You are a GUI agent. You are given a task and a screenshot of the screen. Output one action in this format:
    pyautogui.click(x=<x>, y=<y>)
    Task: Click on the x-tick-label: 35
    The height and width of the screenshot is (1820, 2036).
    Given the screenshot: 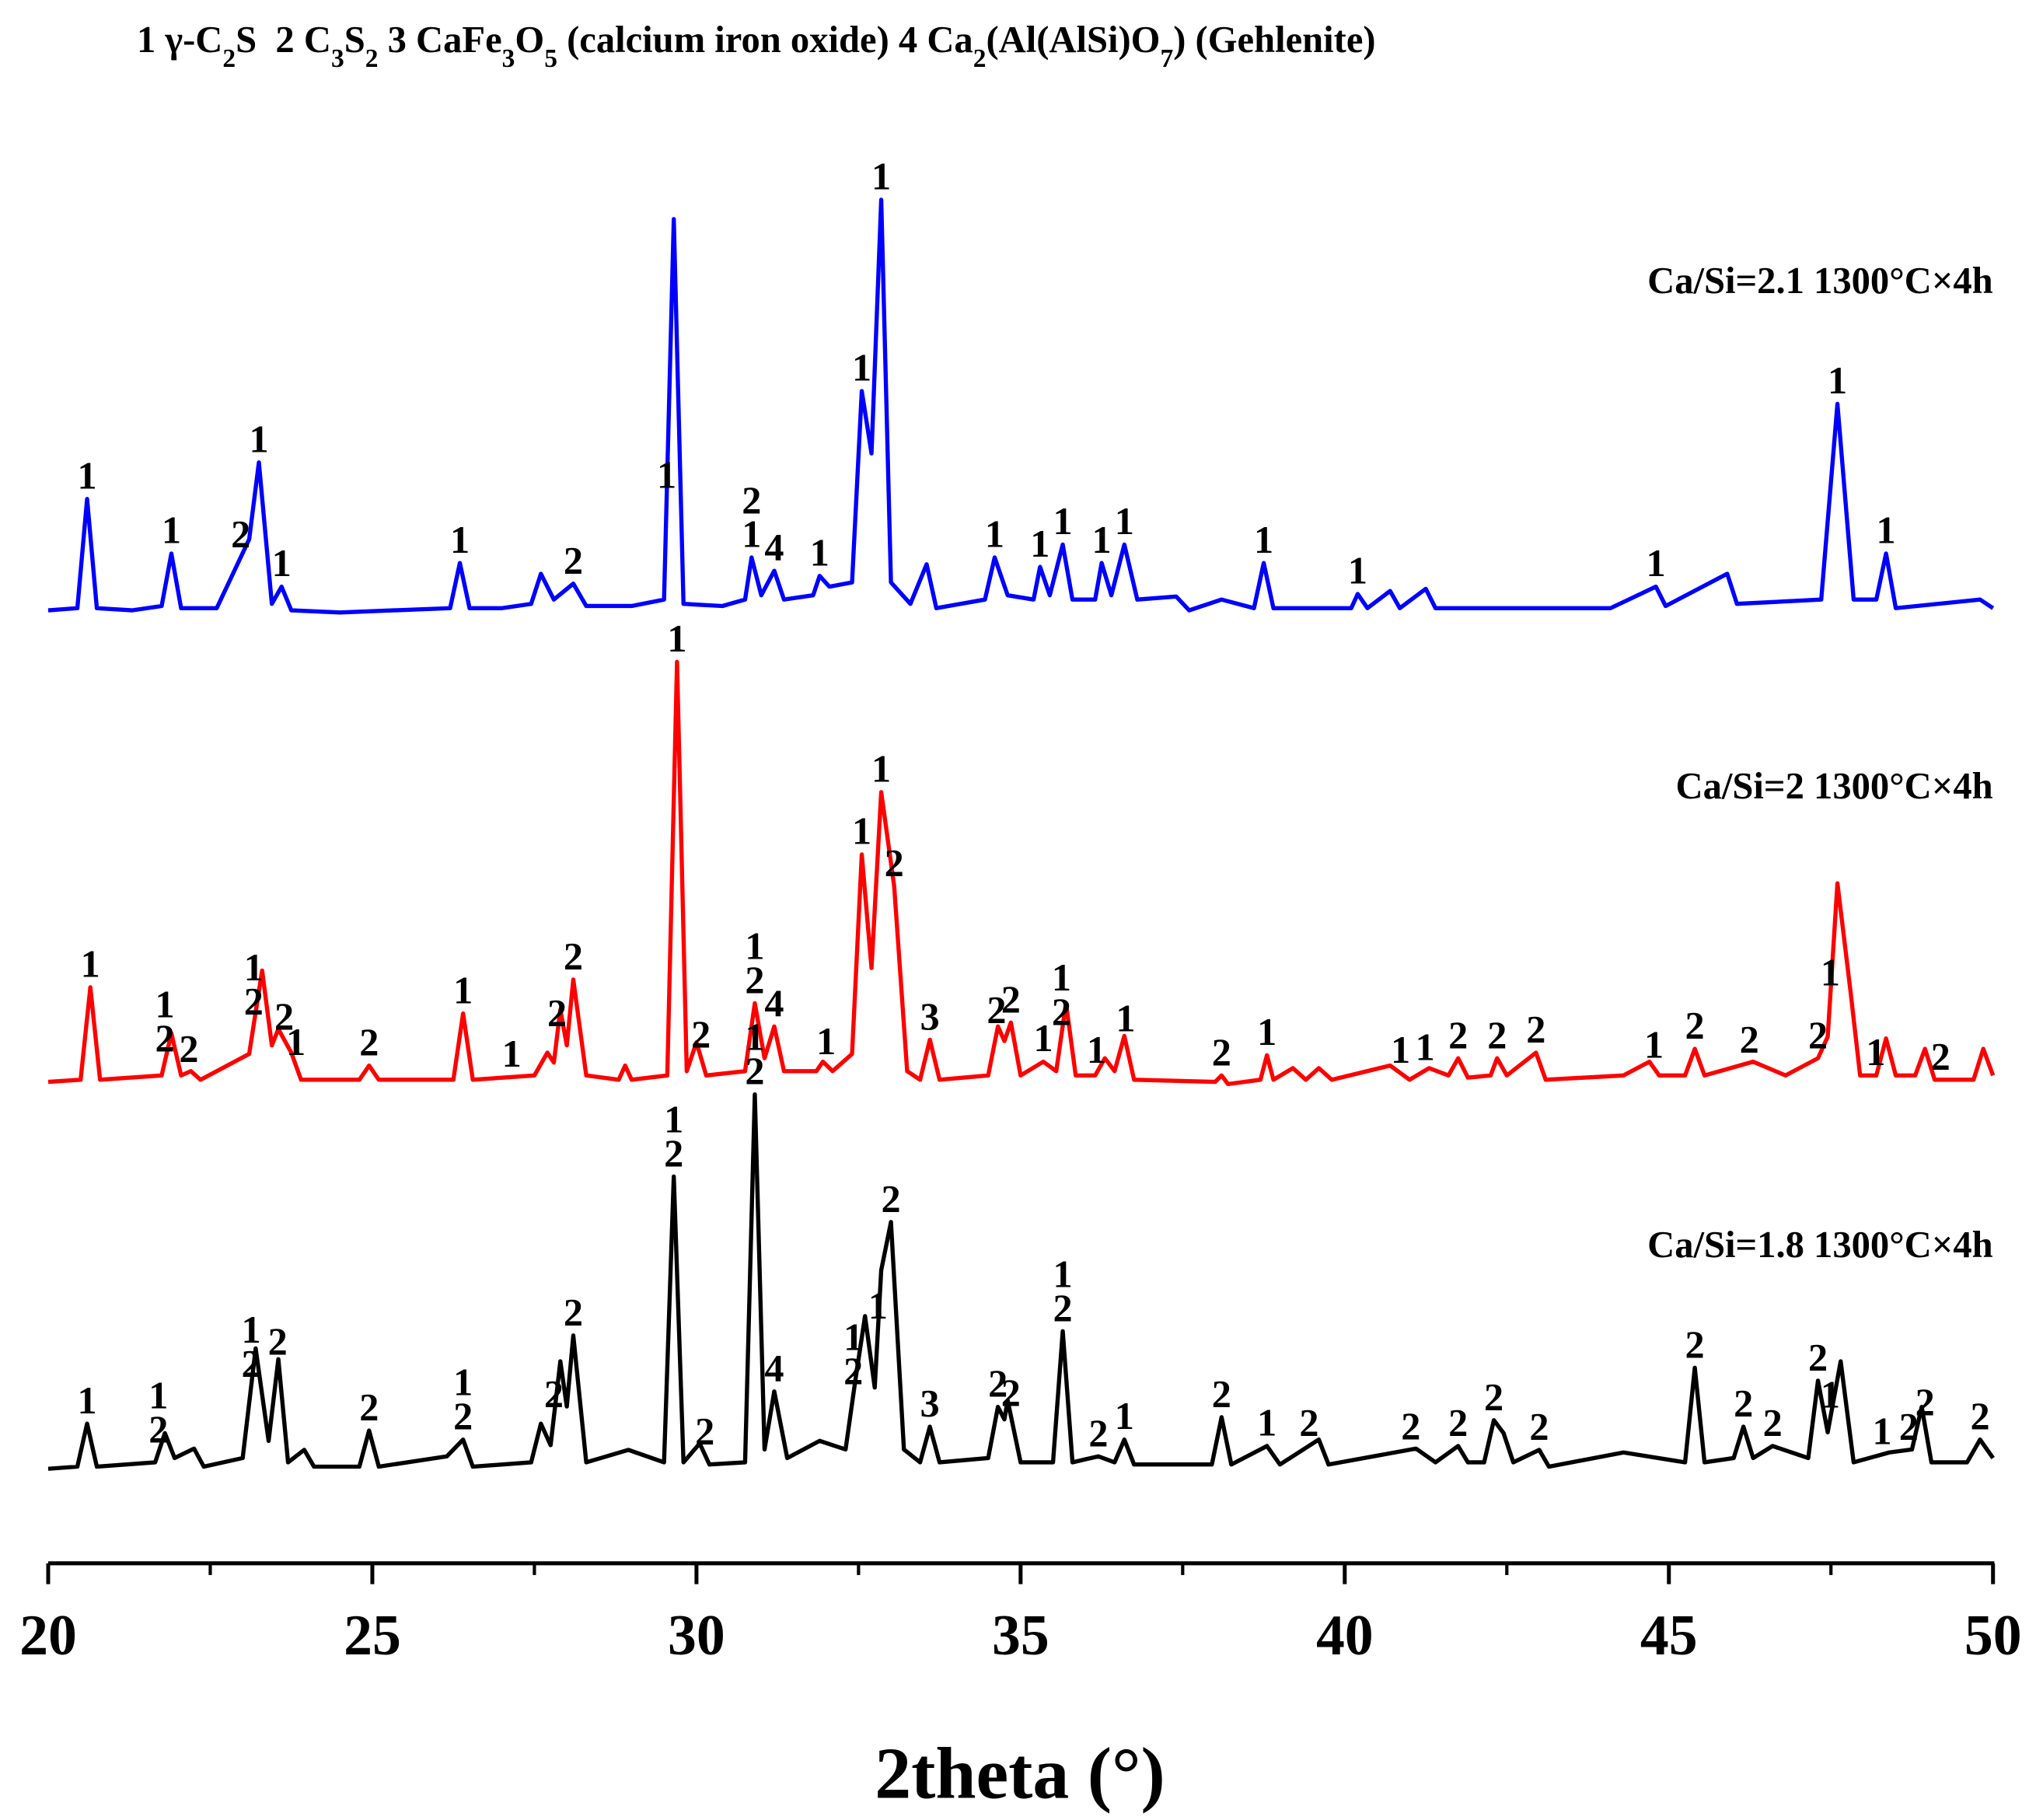 What is the action you would take?
    pyautogui.click(x=1021, y=1635)
    